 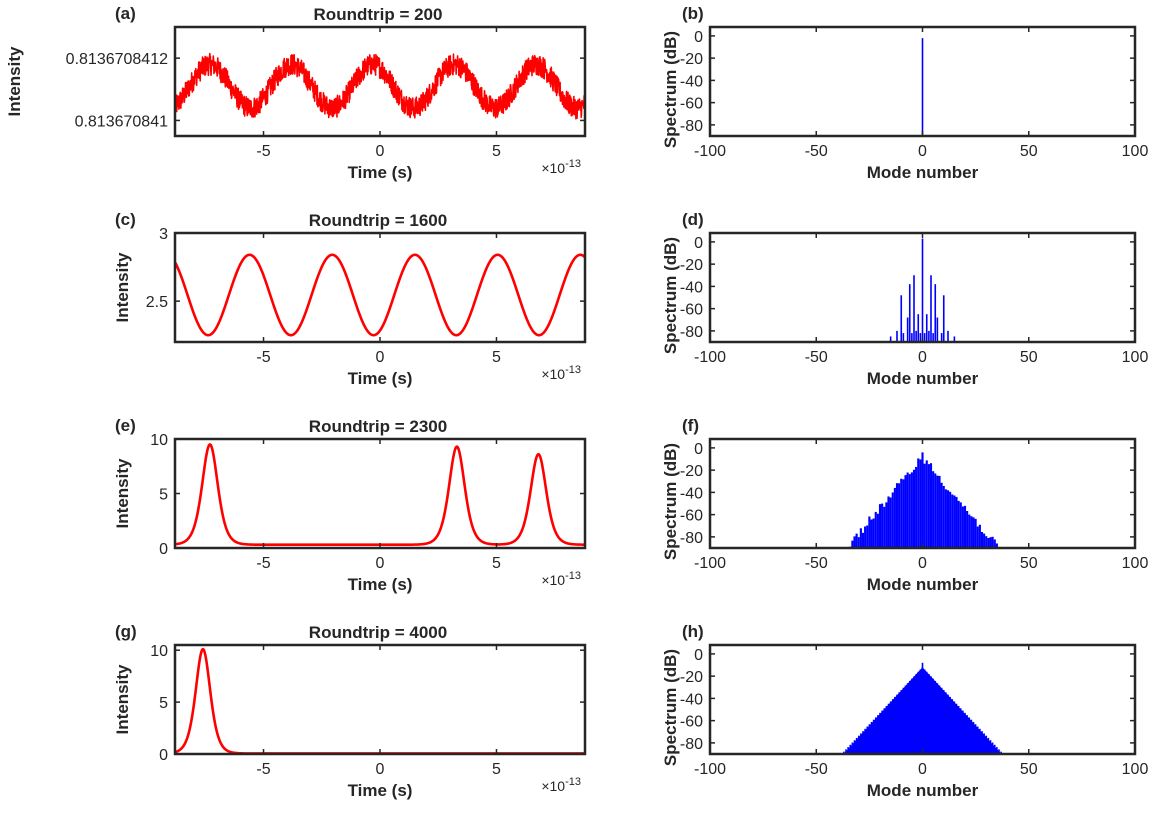 I want to click on chart-title: Roundtrip = 200, so click(x=378, y=14).